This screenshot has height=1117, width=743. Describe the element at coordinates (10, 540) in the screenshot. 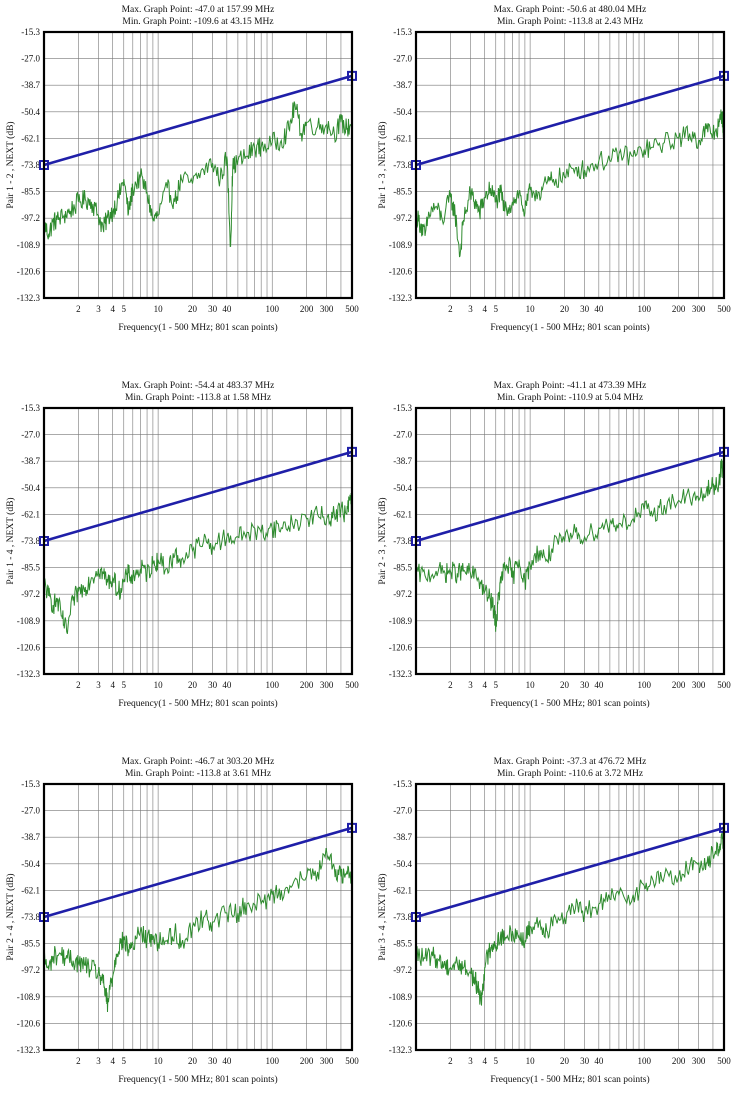

I see `y-axis-label: Pair 1 - 4 , NEXT (dB)` at that location.